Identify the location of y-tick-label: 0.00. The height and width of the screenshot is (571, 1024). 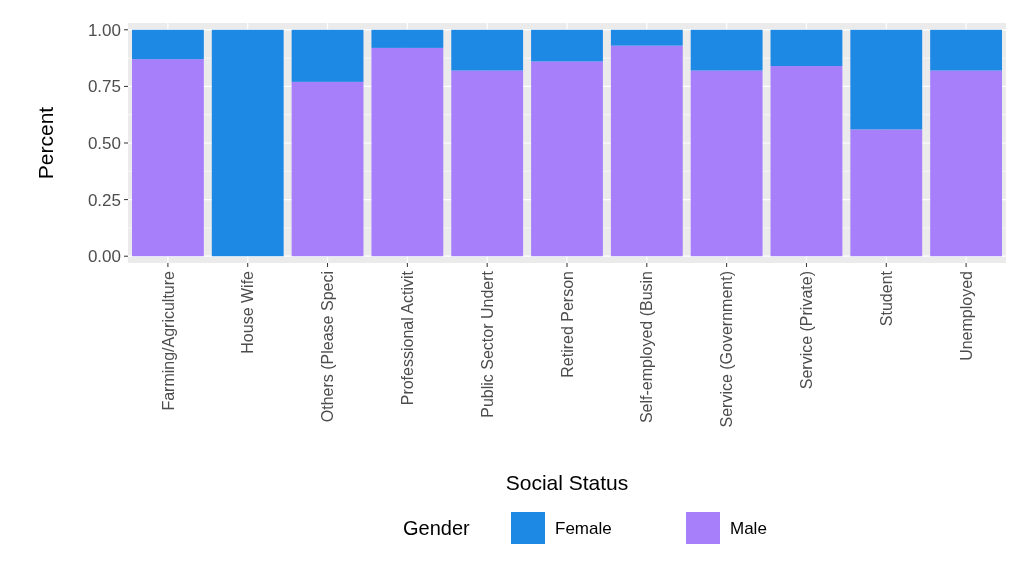
(104, 257).